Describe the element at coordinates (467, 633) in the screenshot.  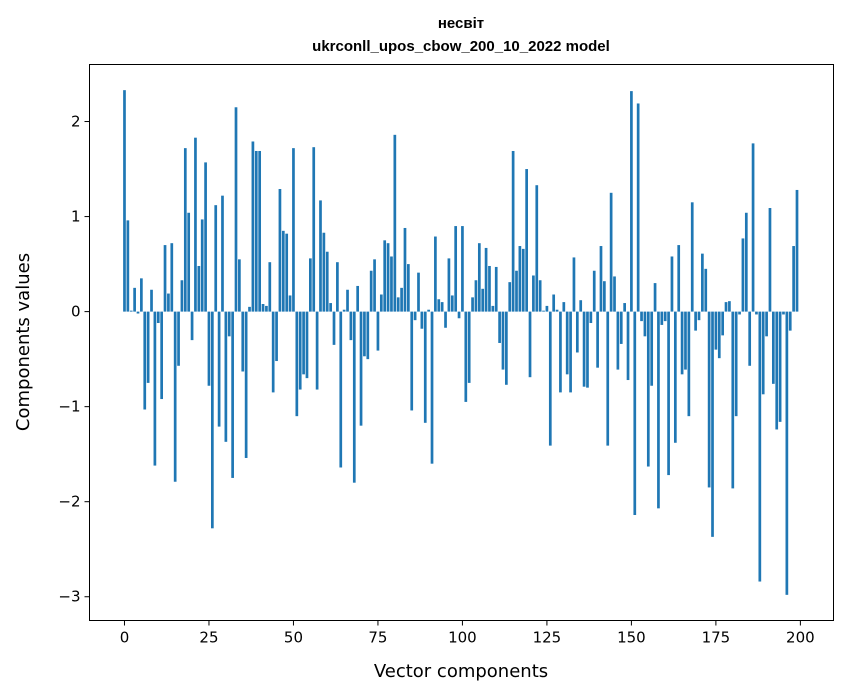
I see `x-axis-ticks: 0 25 50 75 100 125 150 175 200` at that location.